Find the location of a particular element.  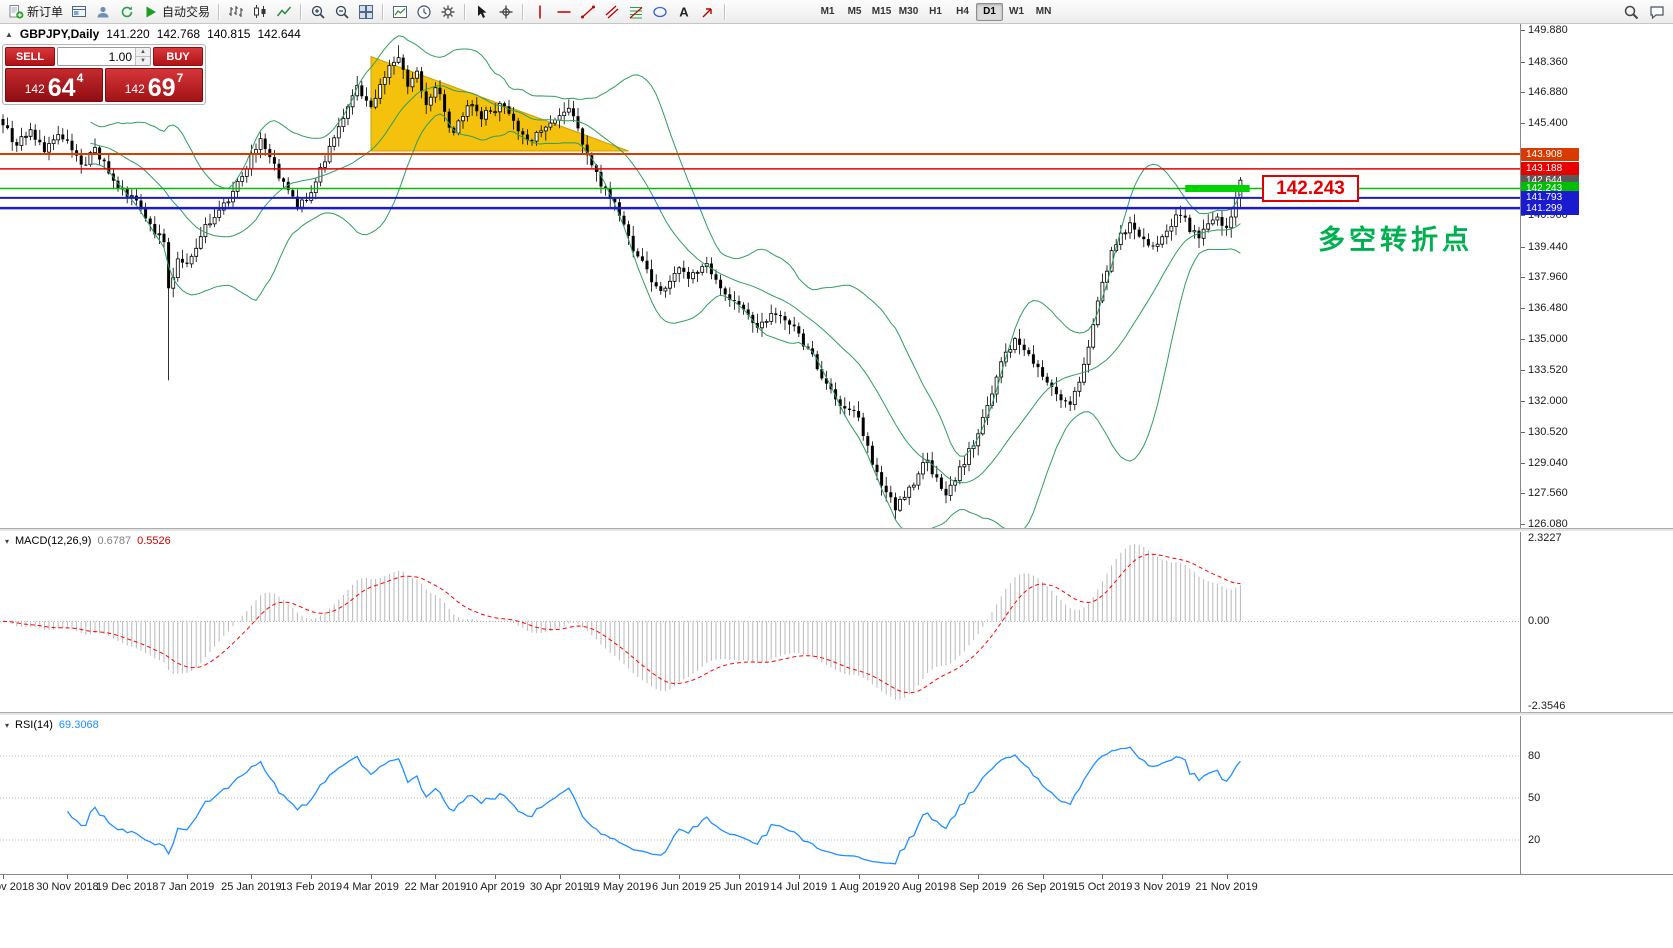

hline-price-badge: 143.188 is located at coordinates (1550, 169).